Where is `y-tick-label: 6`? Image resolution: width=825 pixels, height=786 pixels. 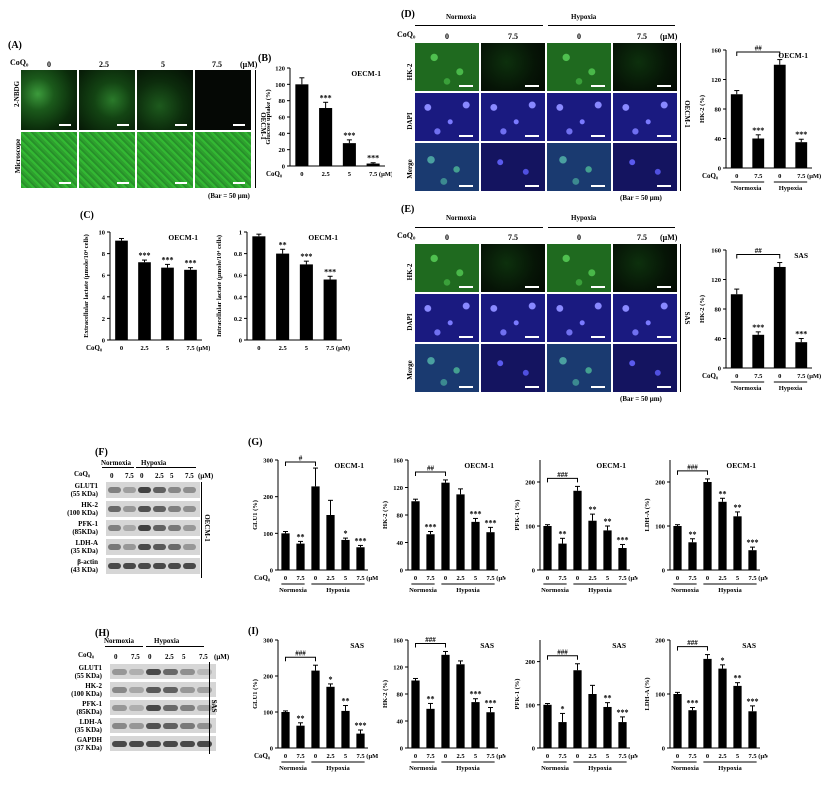
y-tick-label: 6 is located at coordinates (104, 276).